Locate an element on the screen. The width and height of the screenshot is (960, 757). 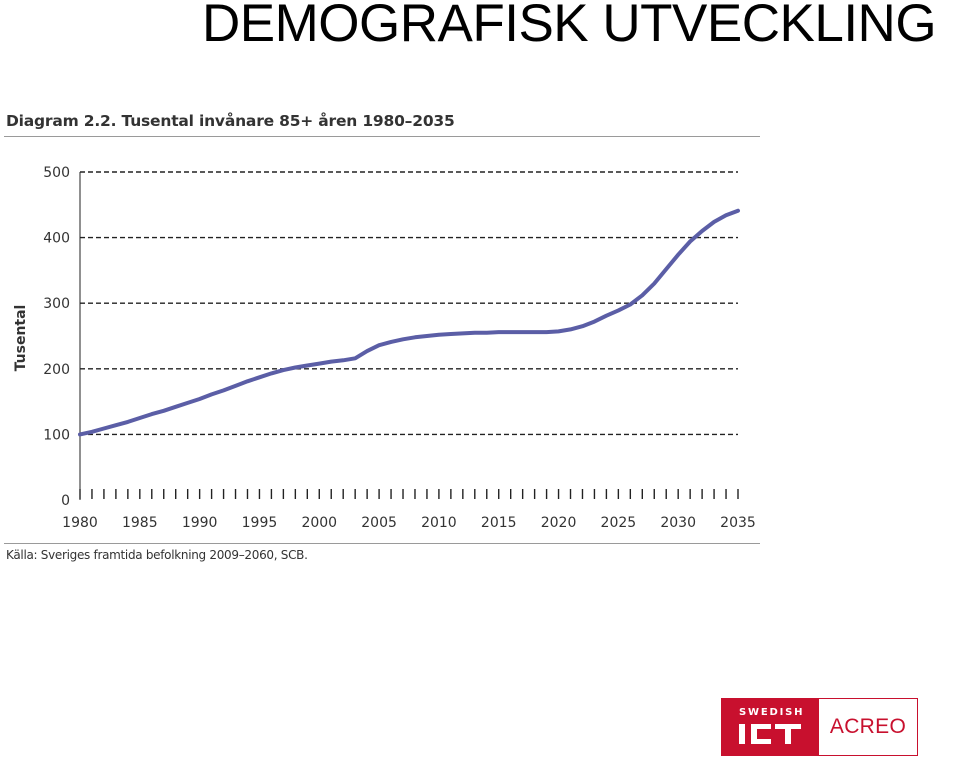
swedish-ict-logo: SWEDISH is located at coordinates (770, 727).